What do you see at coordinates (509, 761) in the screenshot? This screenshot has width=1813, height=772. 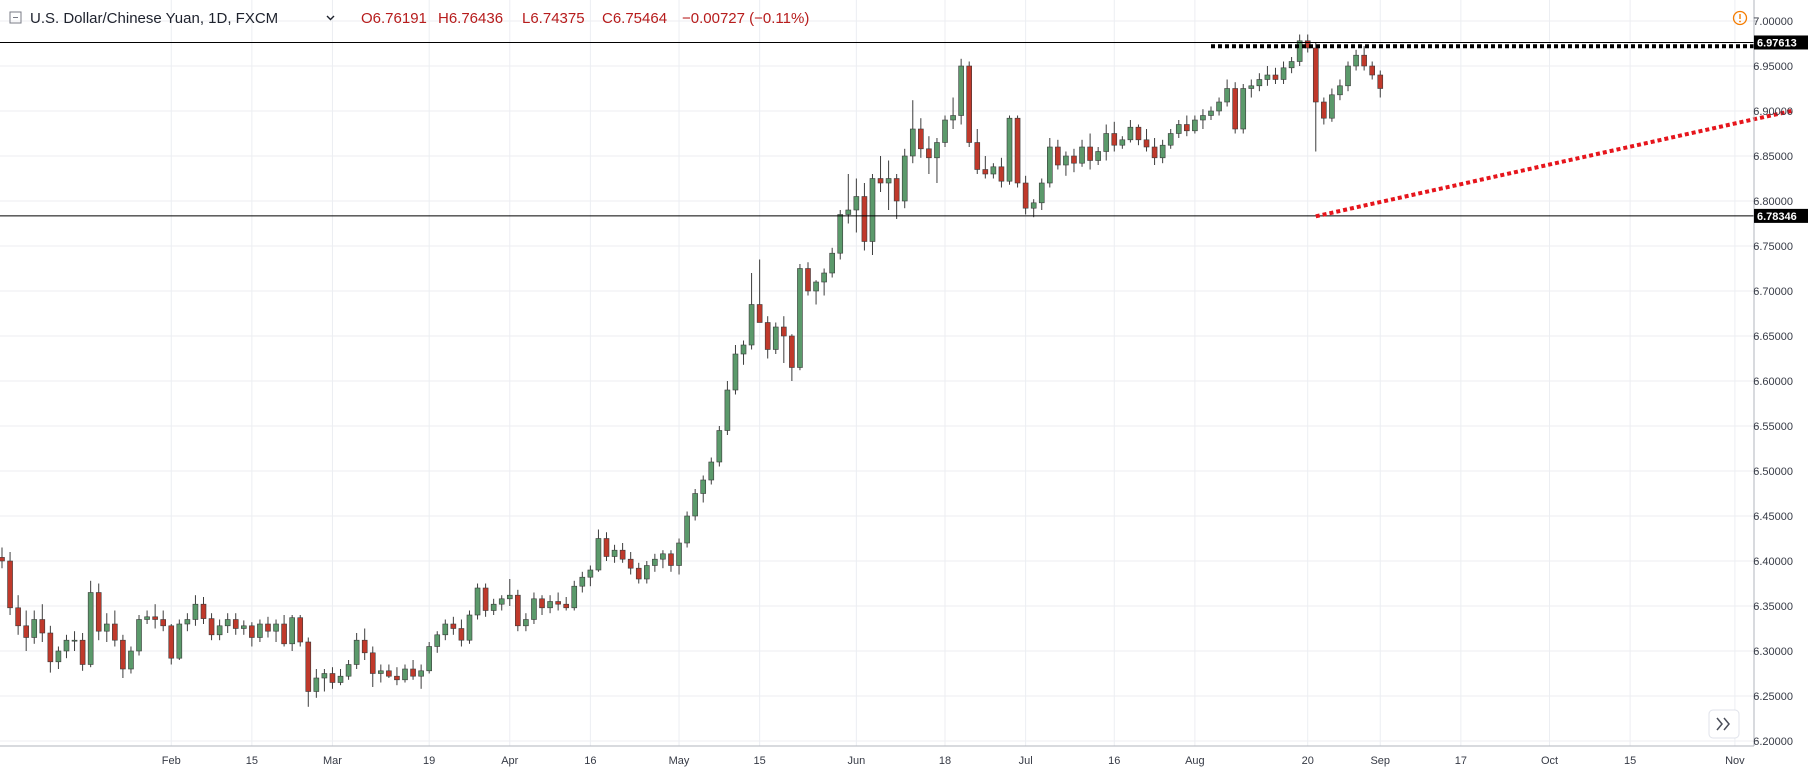 I see `time-tick-label: Apr` at bounding box center [509, 761].